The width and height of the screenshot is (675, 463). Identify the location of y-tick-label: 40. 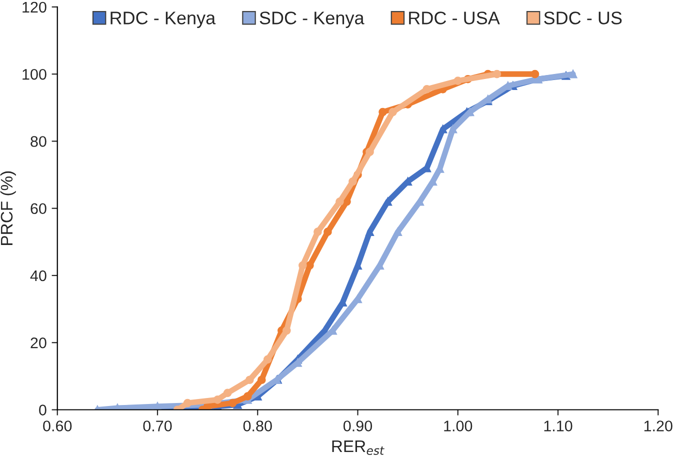
(38, 276).